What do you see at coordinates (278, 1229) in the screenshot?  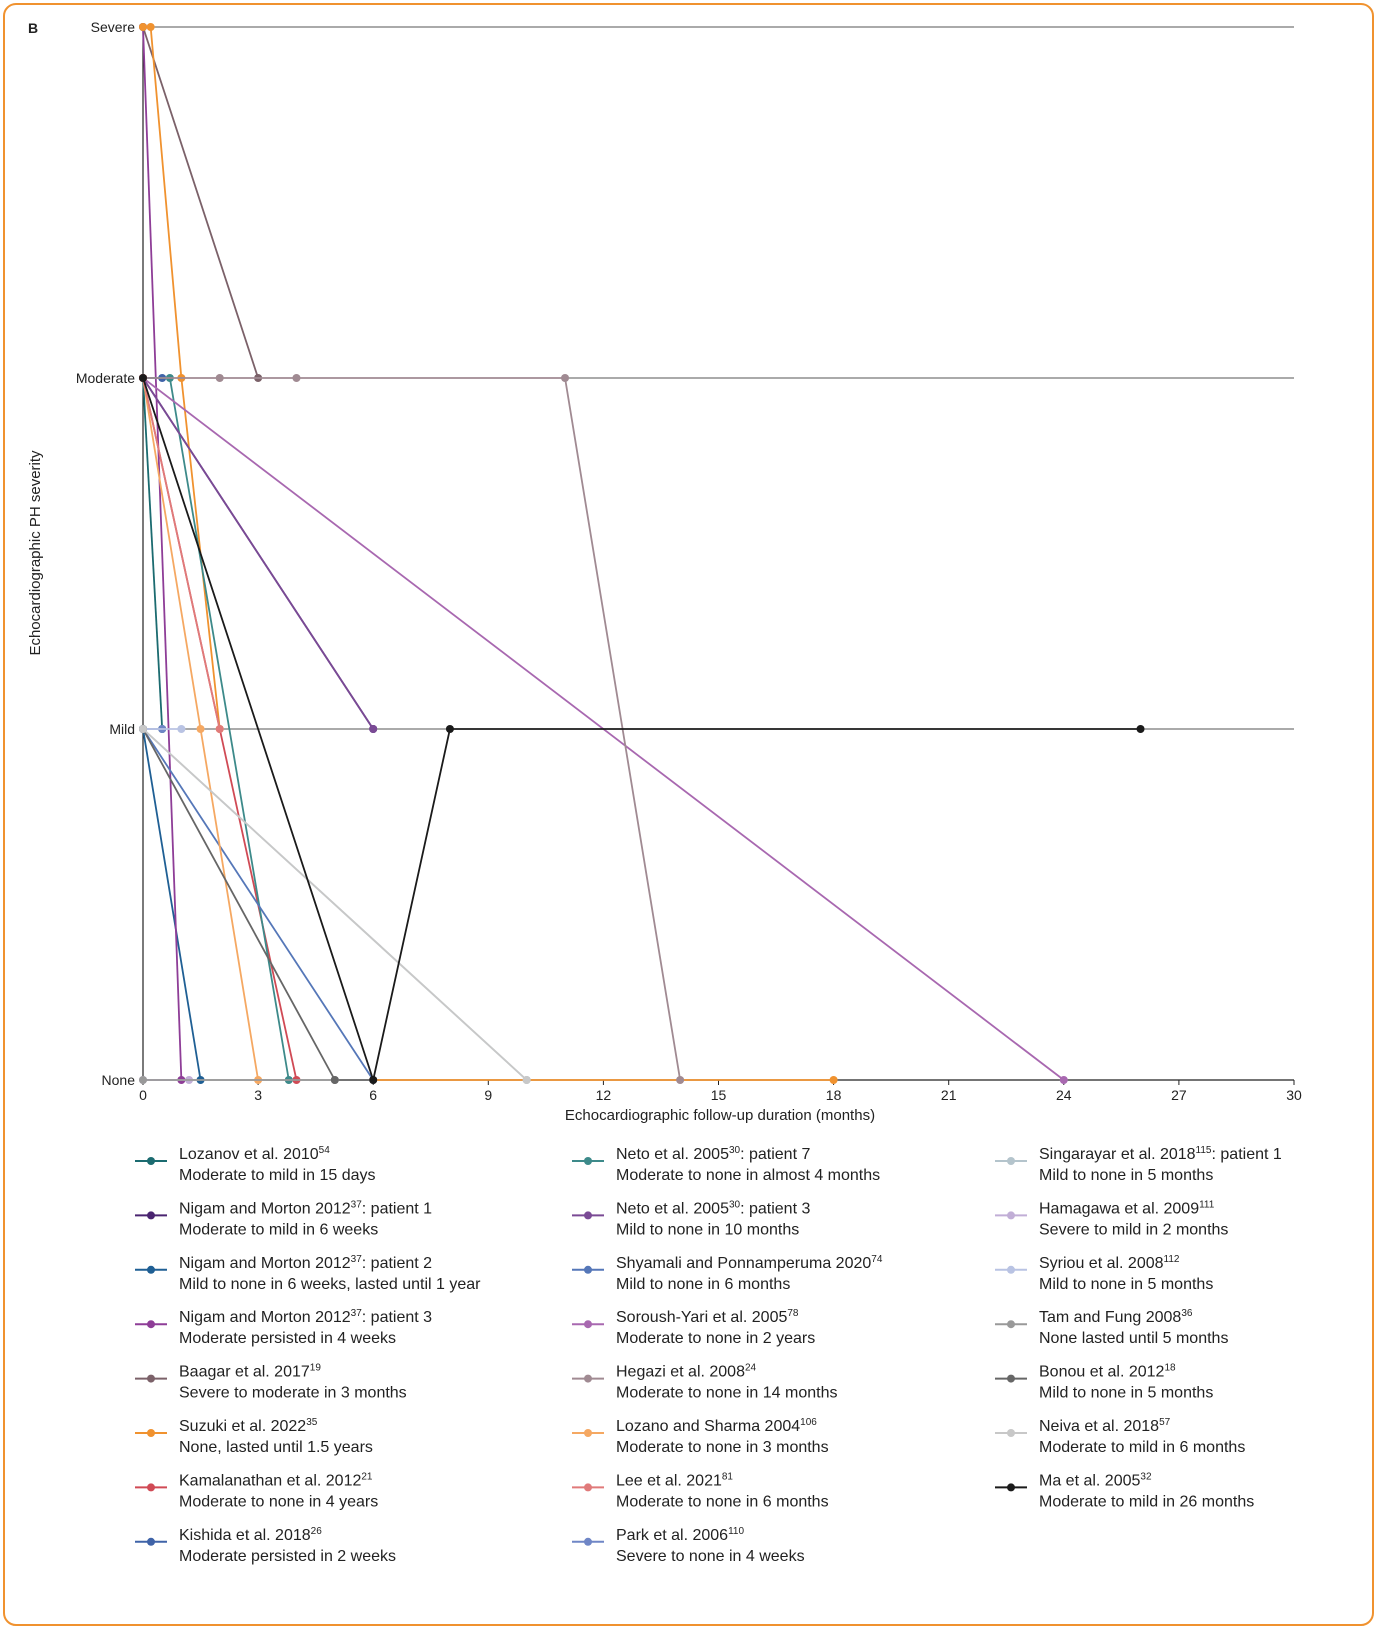 I see `legend-description: Moderate to mild in 6 weeks` at bounding box center [278, 1229].